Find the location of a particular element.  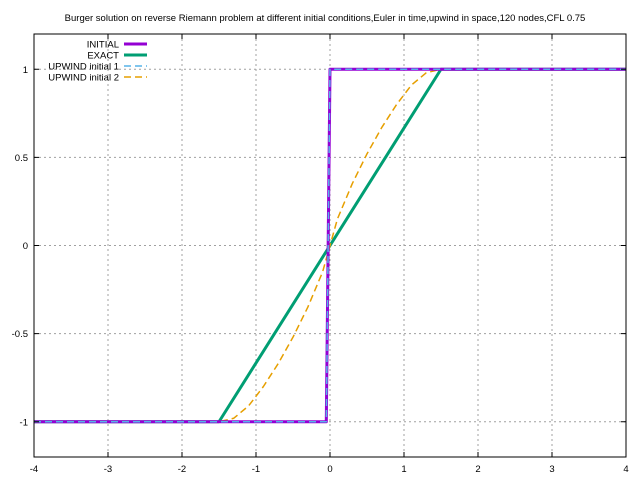

x-tick-label: 4 is located at coordinates (625, 469).